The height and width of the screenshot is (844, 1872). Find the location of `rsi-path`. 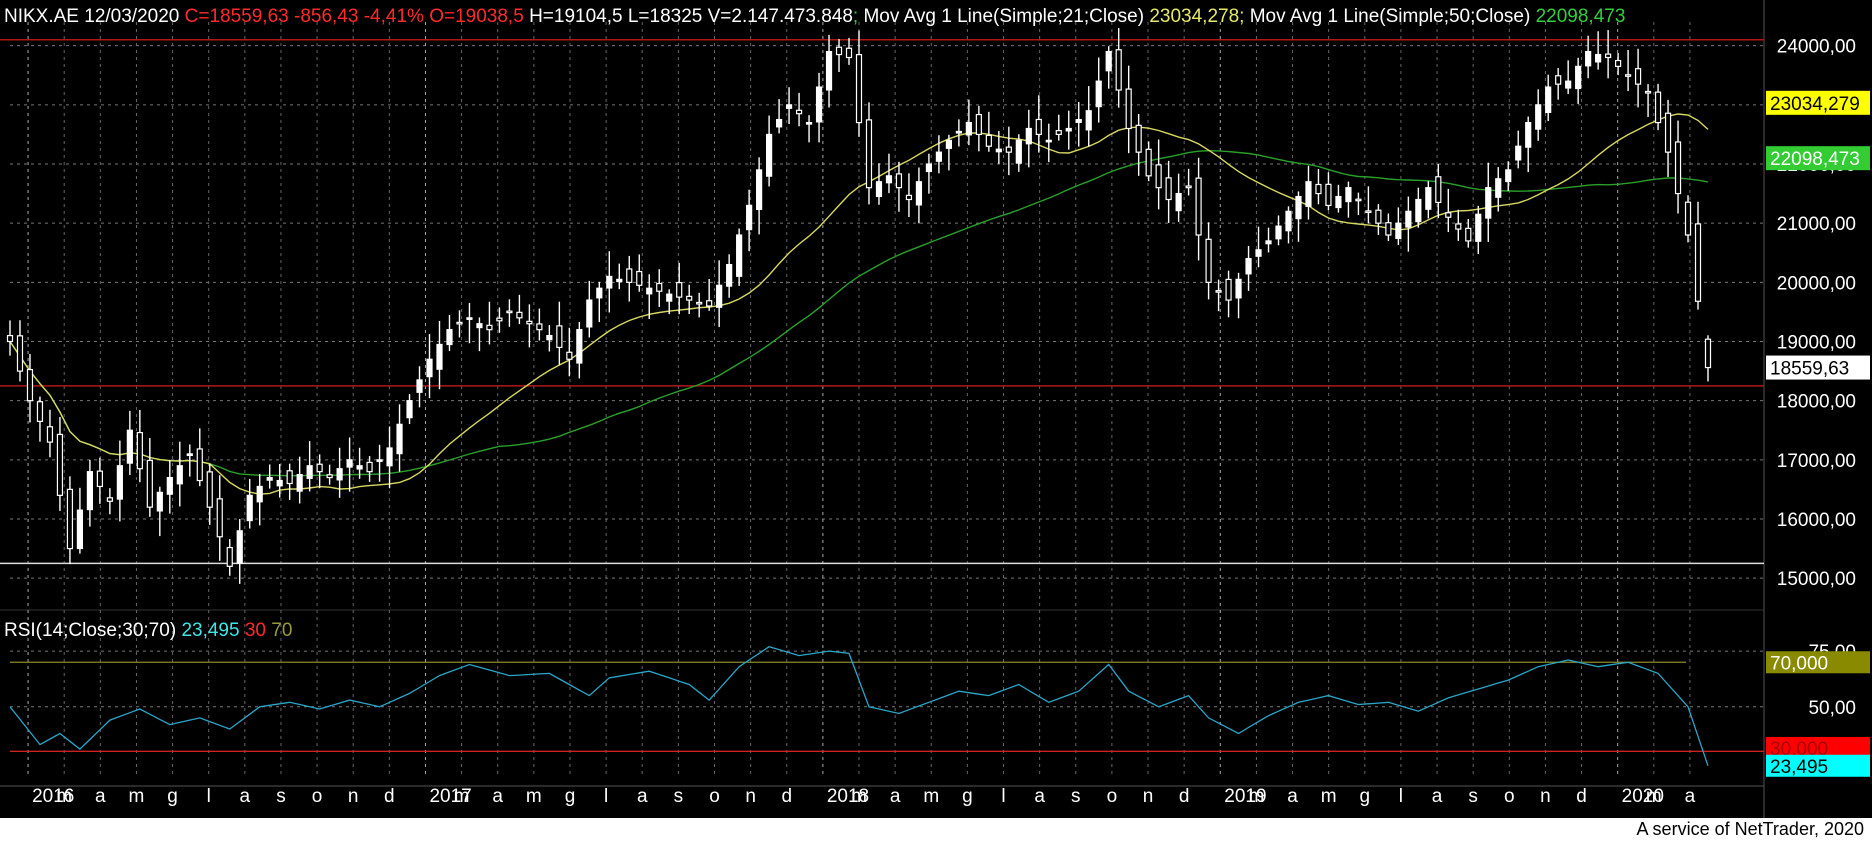

rsi-path is located at coordinates (859, 706).